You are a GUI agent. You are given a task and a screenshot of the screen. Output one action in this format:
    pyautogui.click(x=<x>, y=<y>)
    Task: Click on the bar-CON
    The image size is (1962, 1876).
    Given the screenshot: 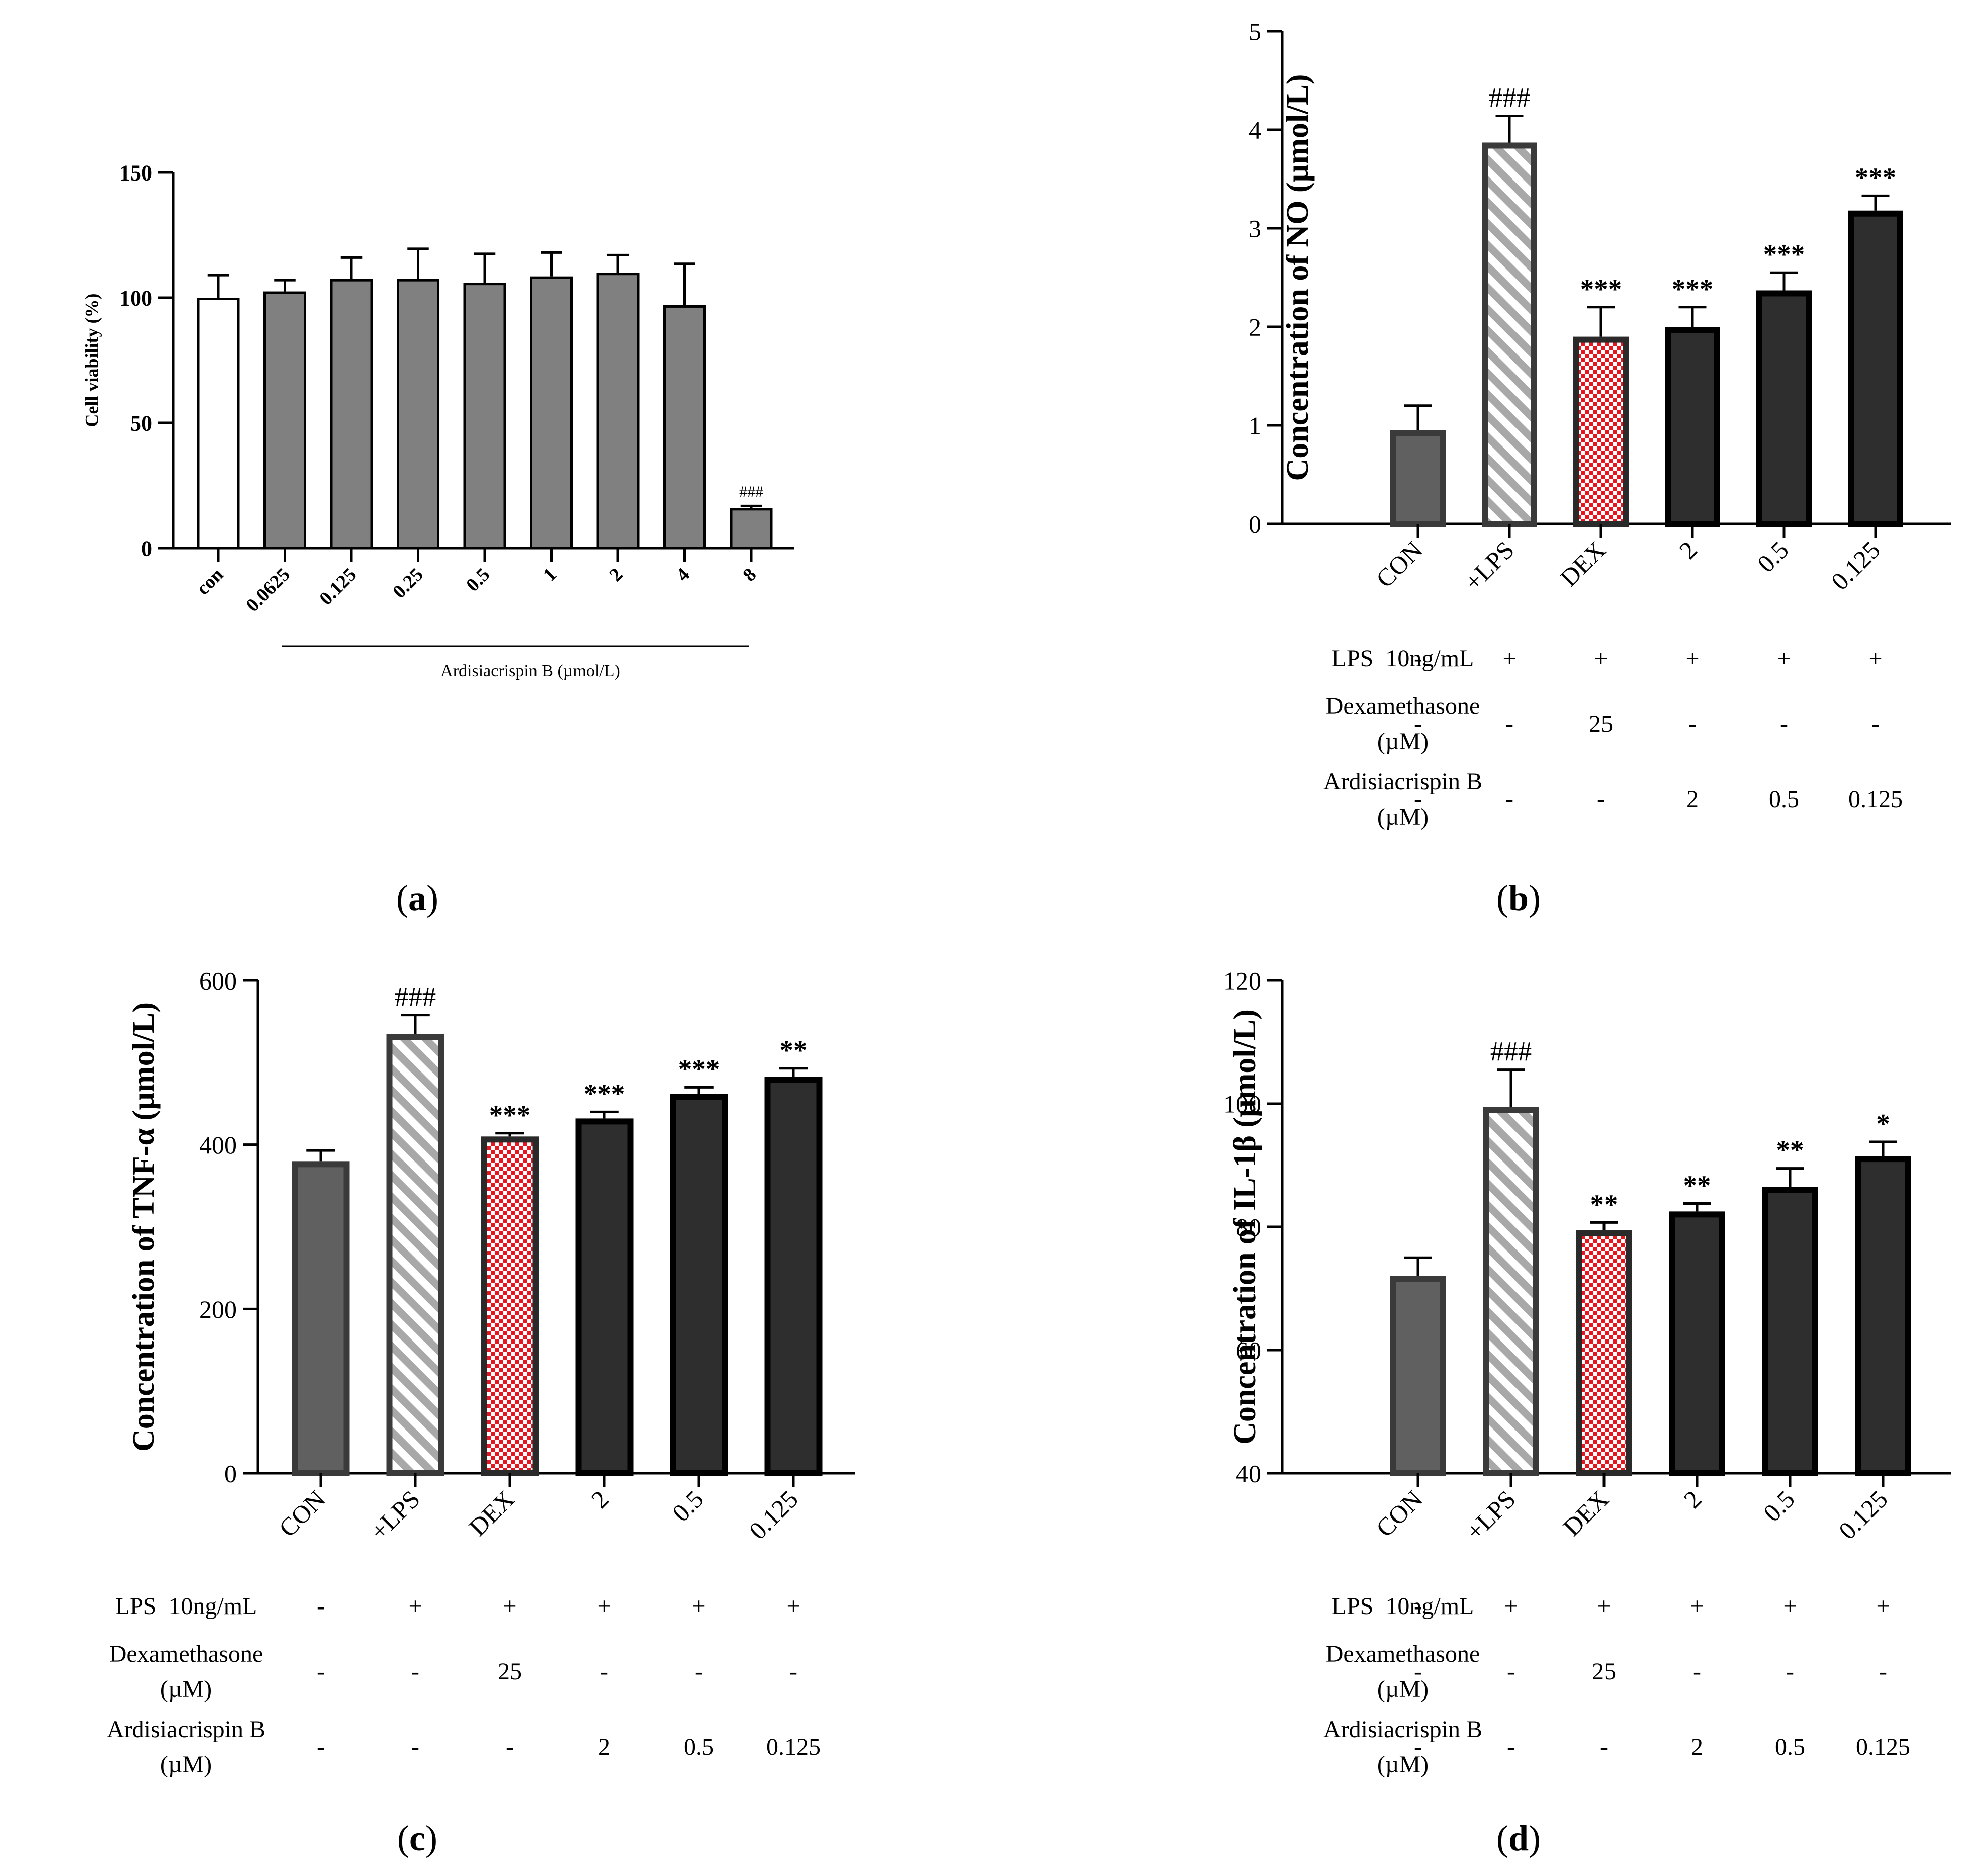 What is the action you would take?
    pyautogui.click(x=1418, y=1376)
    